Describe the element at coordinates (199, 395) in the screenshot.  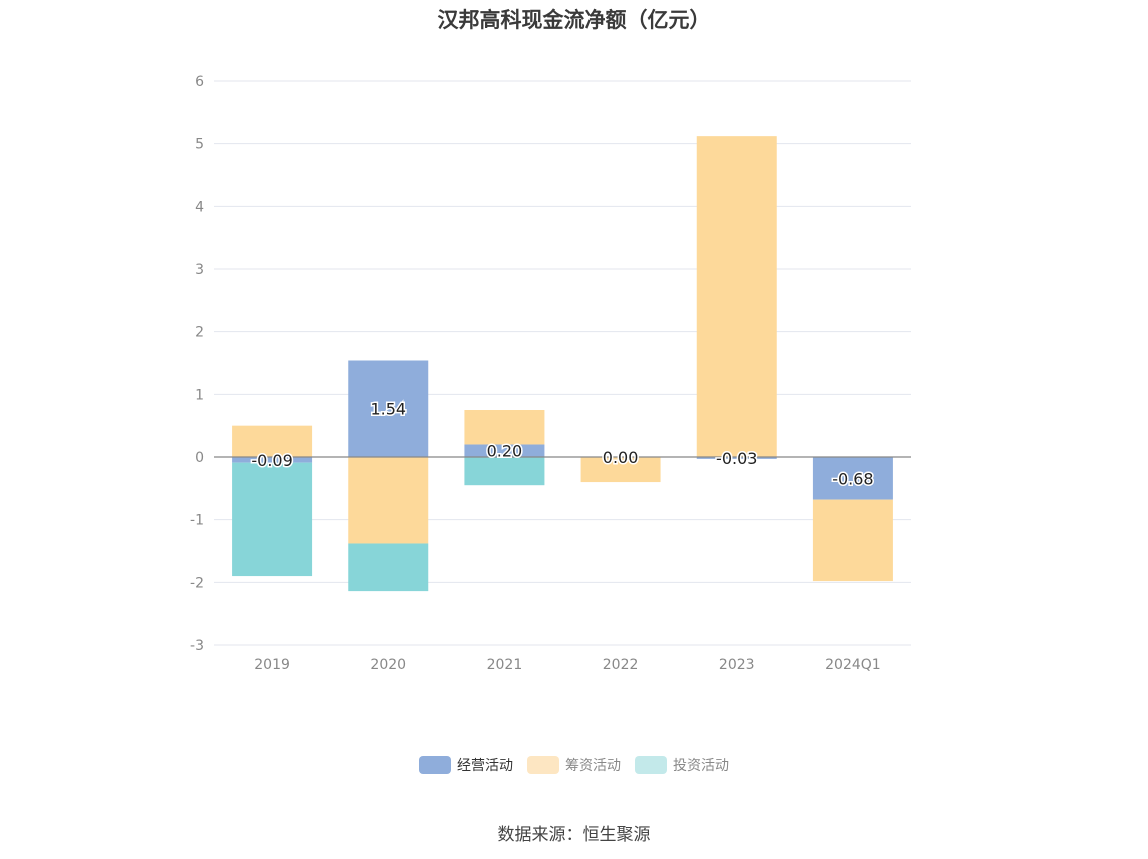
I see `y-tick-label: 1` at that location.